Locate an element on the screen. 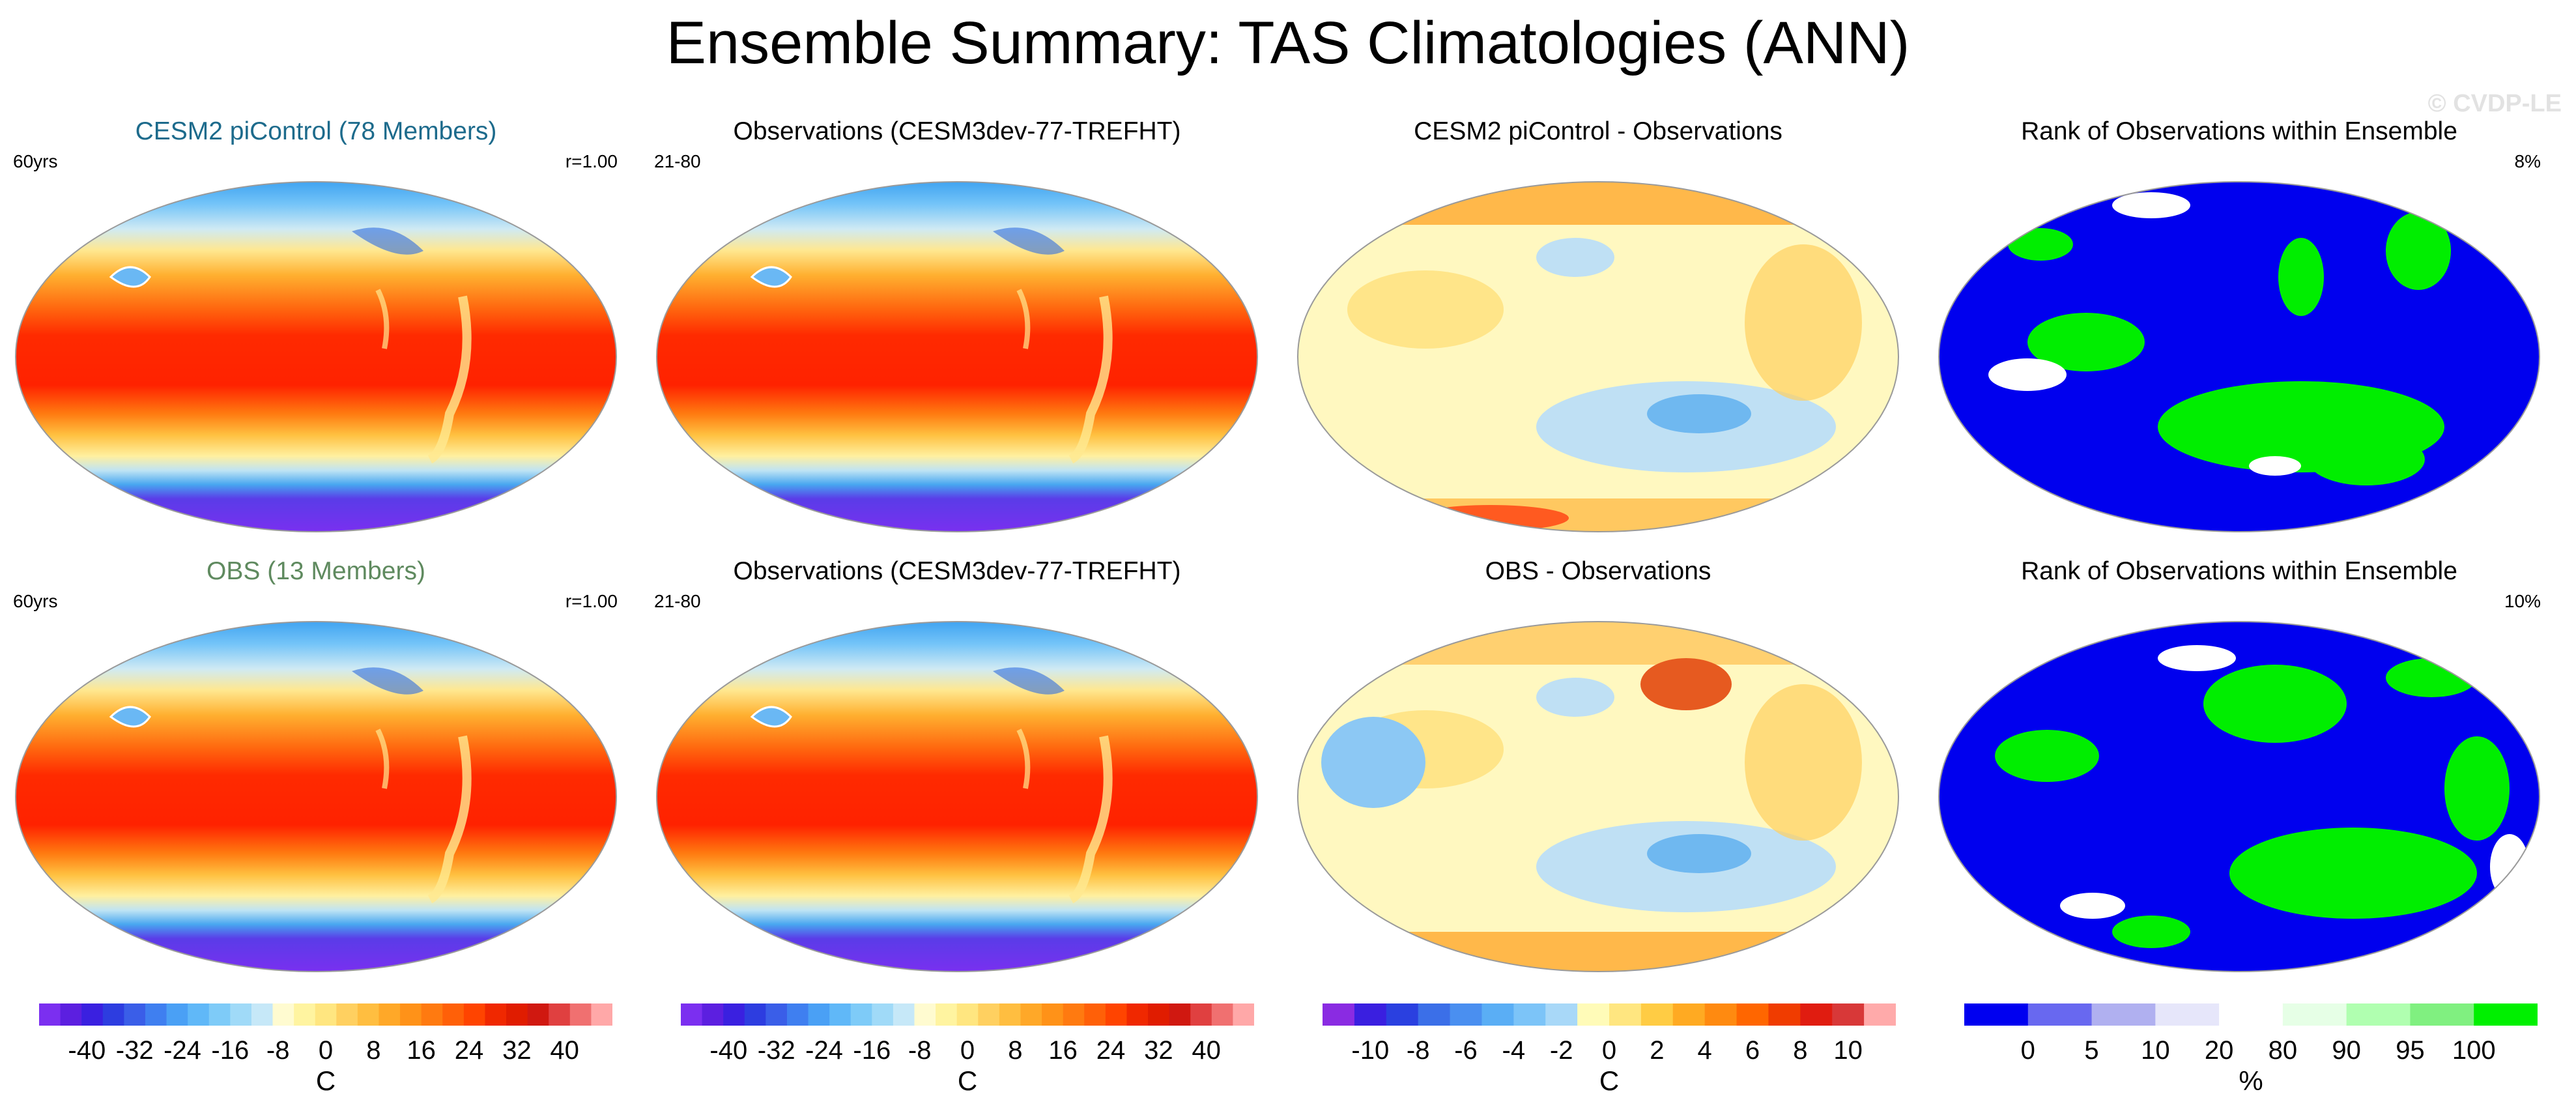 The width and height of the screenshot is (2576, 1111). panel-title: CESM2 piControl - Observations is located at coordinates (1598, 131).